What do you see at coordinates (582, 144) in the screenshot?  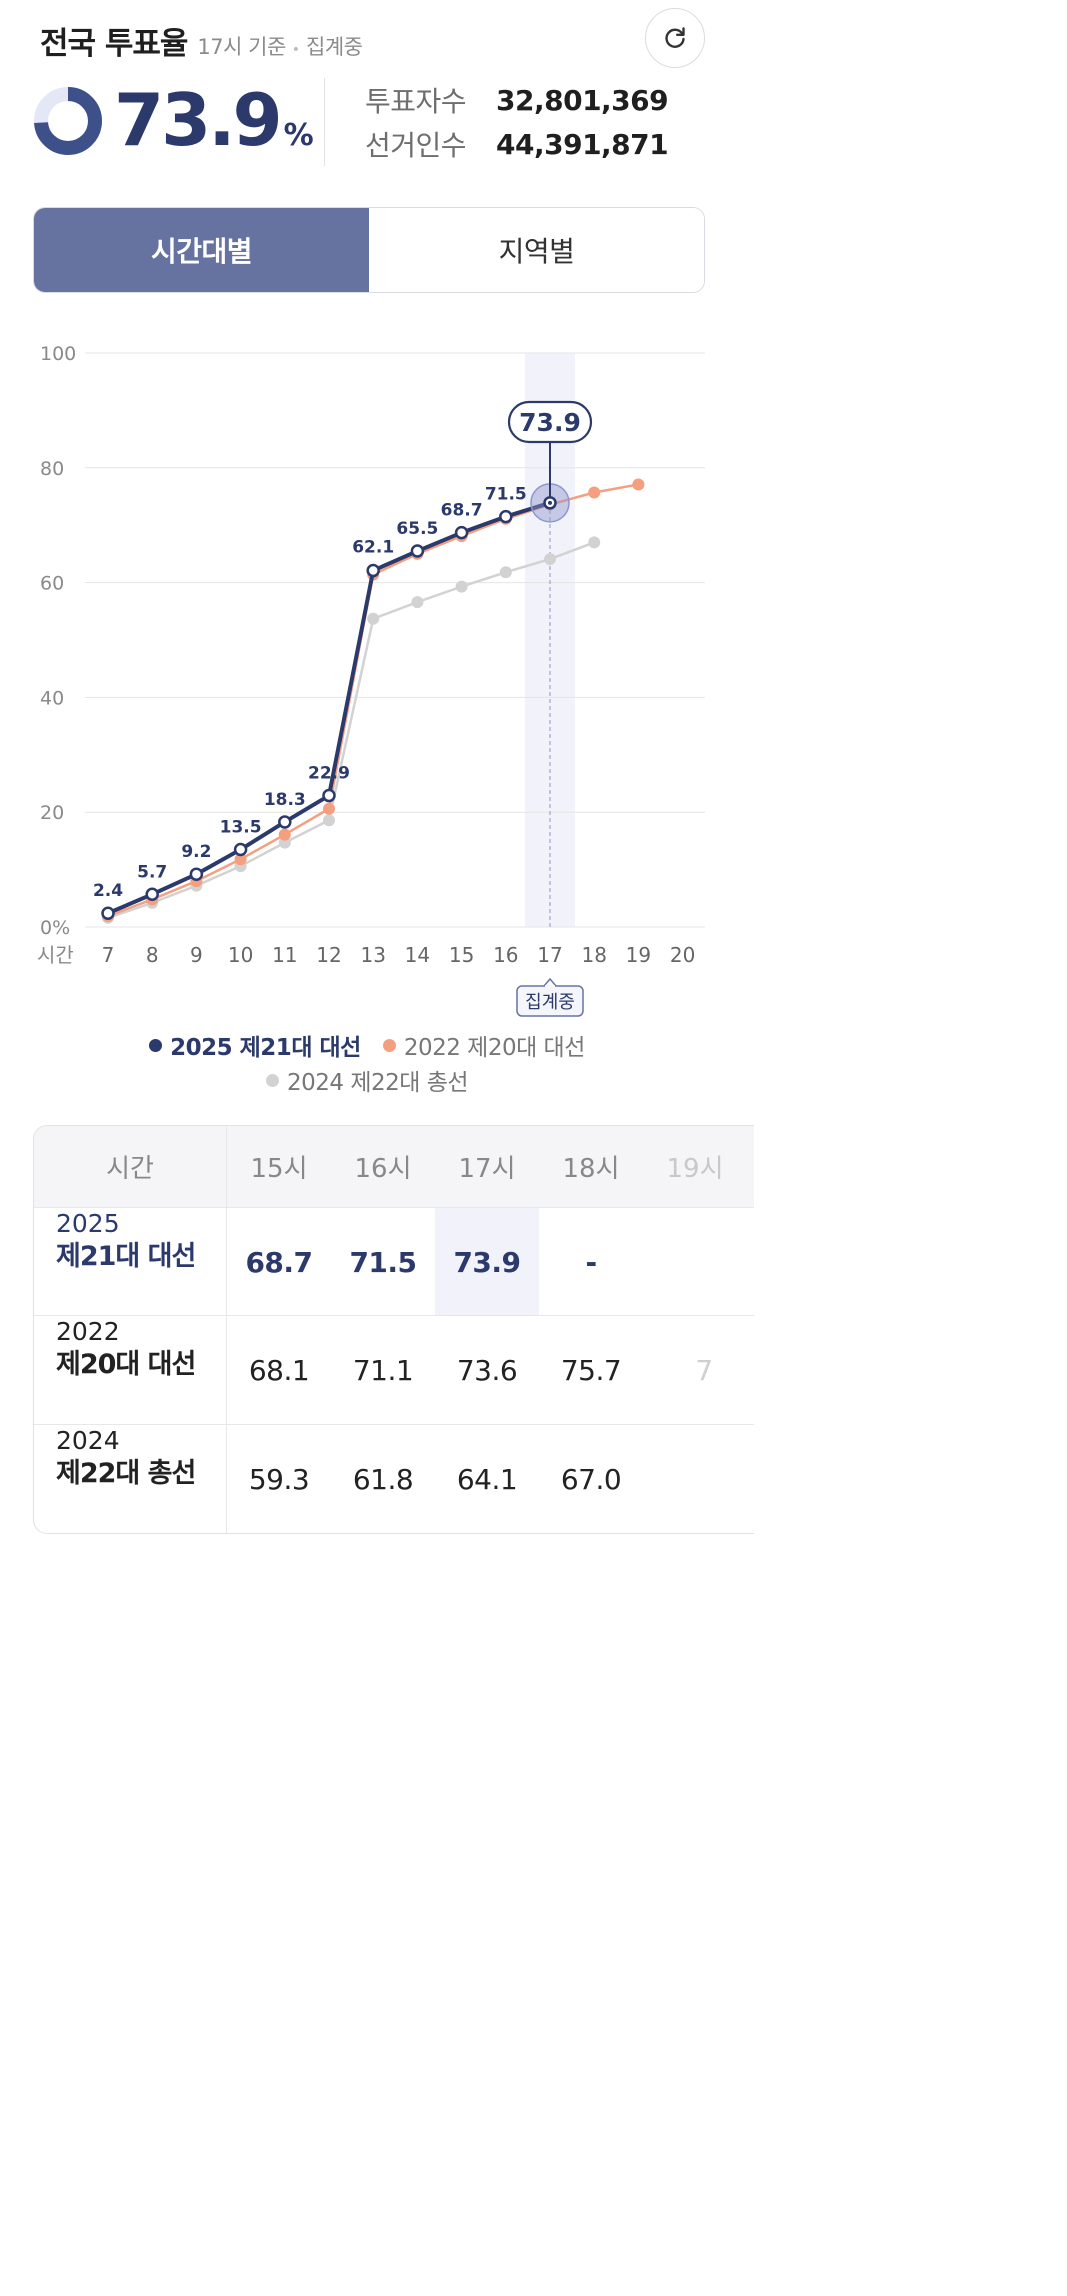 I see `electorate-value: 44,391,871` at bounding box center [582, 144].